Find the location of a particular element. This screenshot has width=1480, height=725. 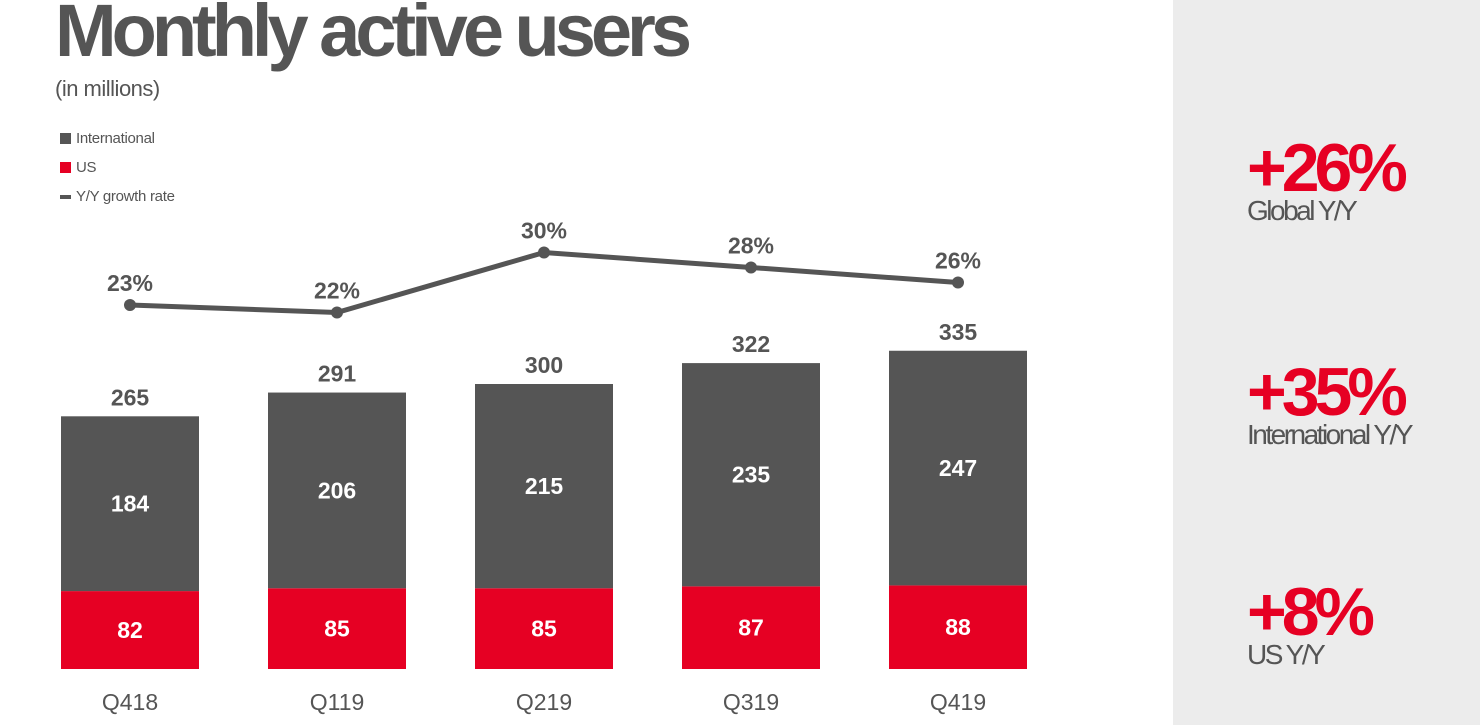

data-label-us-Q219: 85 is located at coordinates (544, 629).